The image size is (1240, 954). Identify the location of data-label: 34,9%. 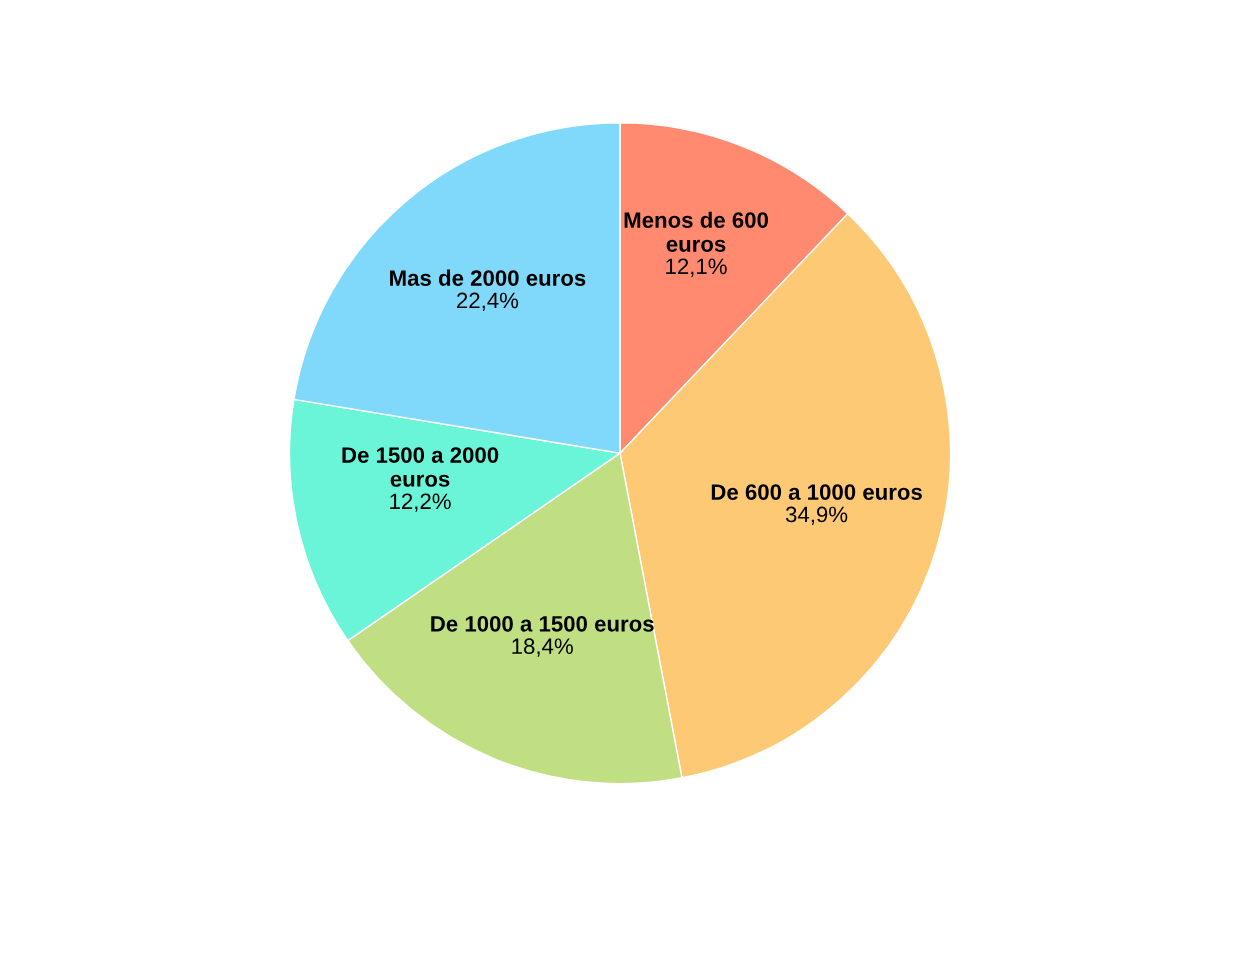
(816, 515).